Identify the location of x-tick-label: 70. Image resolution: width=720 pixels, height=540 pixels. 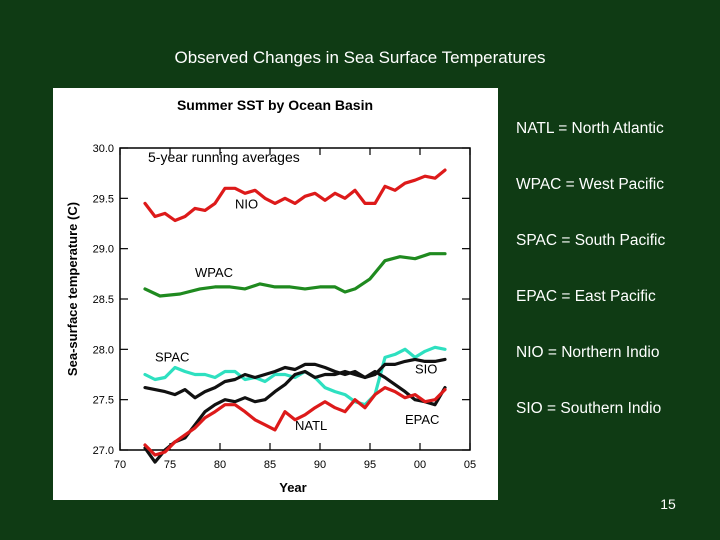
(120, 465).